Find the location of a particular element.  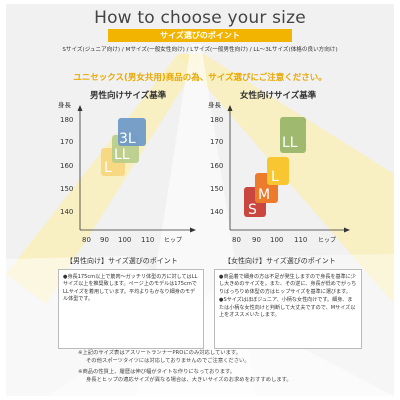

female-xtick-100: 100 is located at coordinates (276, 240).